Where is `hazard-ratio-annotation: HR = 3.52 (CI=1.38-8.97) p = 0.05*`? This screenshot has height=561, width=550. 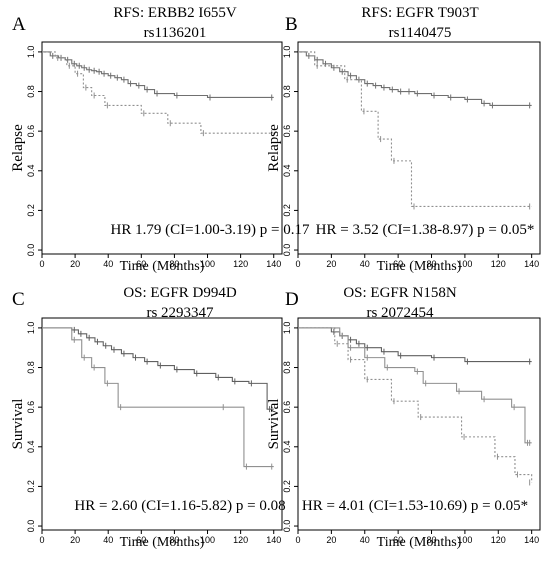 hazard-ratio-annotation: HR = 3.52 (CI=1.38-8.97) p = 0.05* is located at coordinates (425, 230).